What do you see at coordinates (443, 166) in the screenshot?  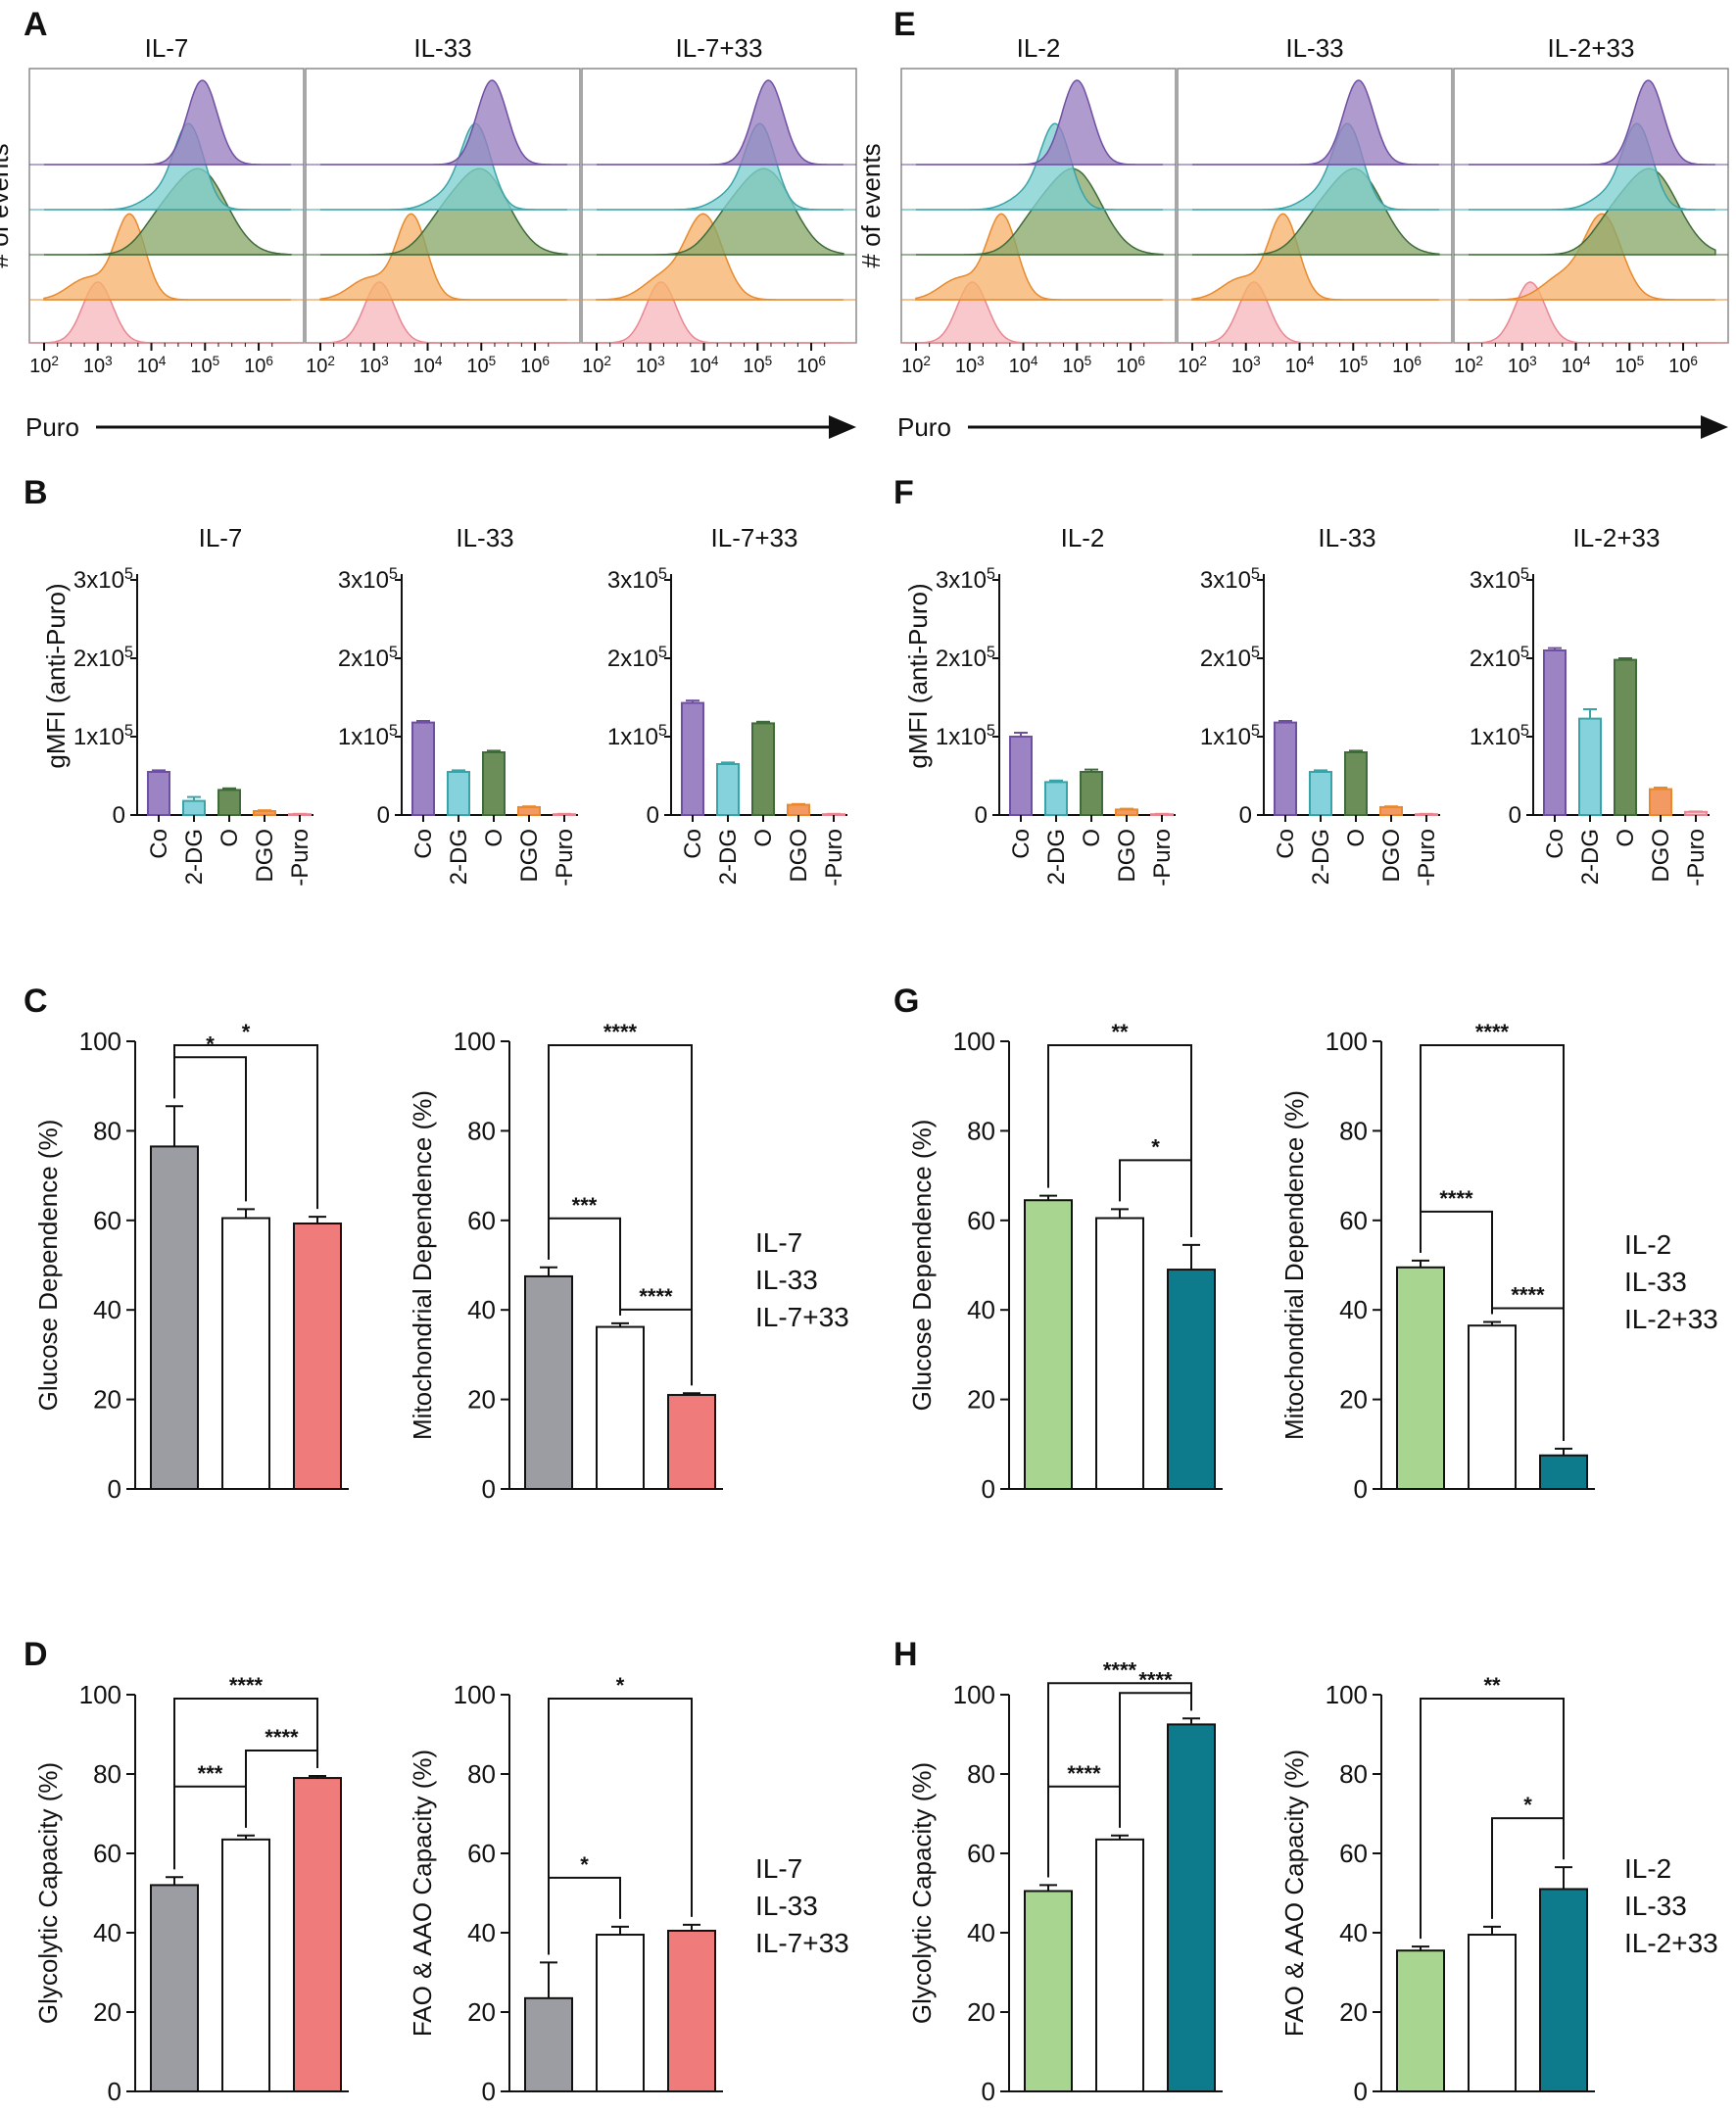 I see `hist-curve-2-DG` at bounding box center [443, 166].